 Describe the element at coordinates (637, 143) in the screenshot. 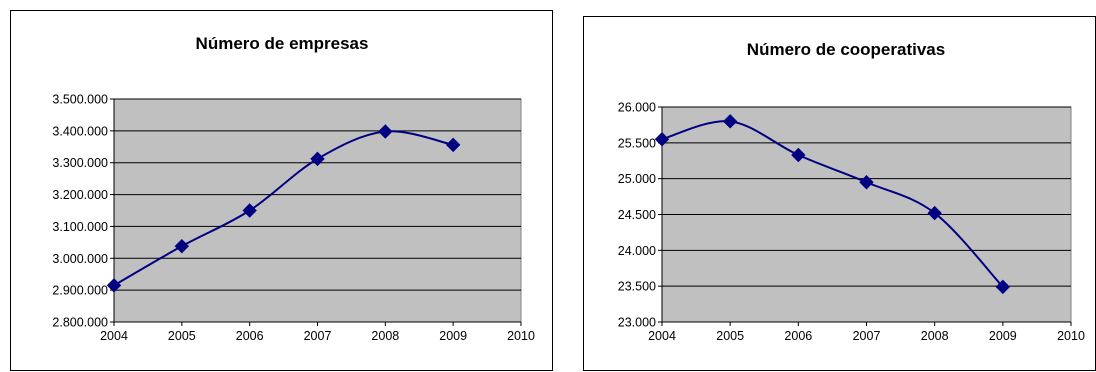

I see `y-tick-label: 25.500` at that location.